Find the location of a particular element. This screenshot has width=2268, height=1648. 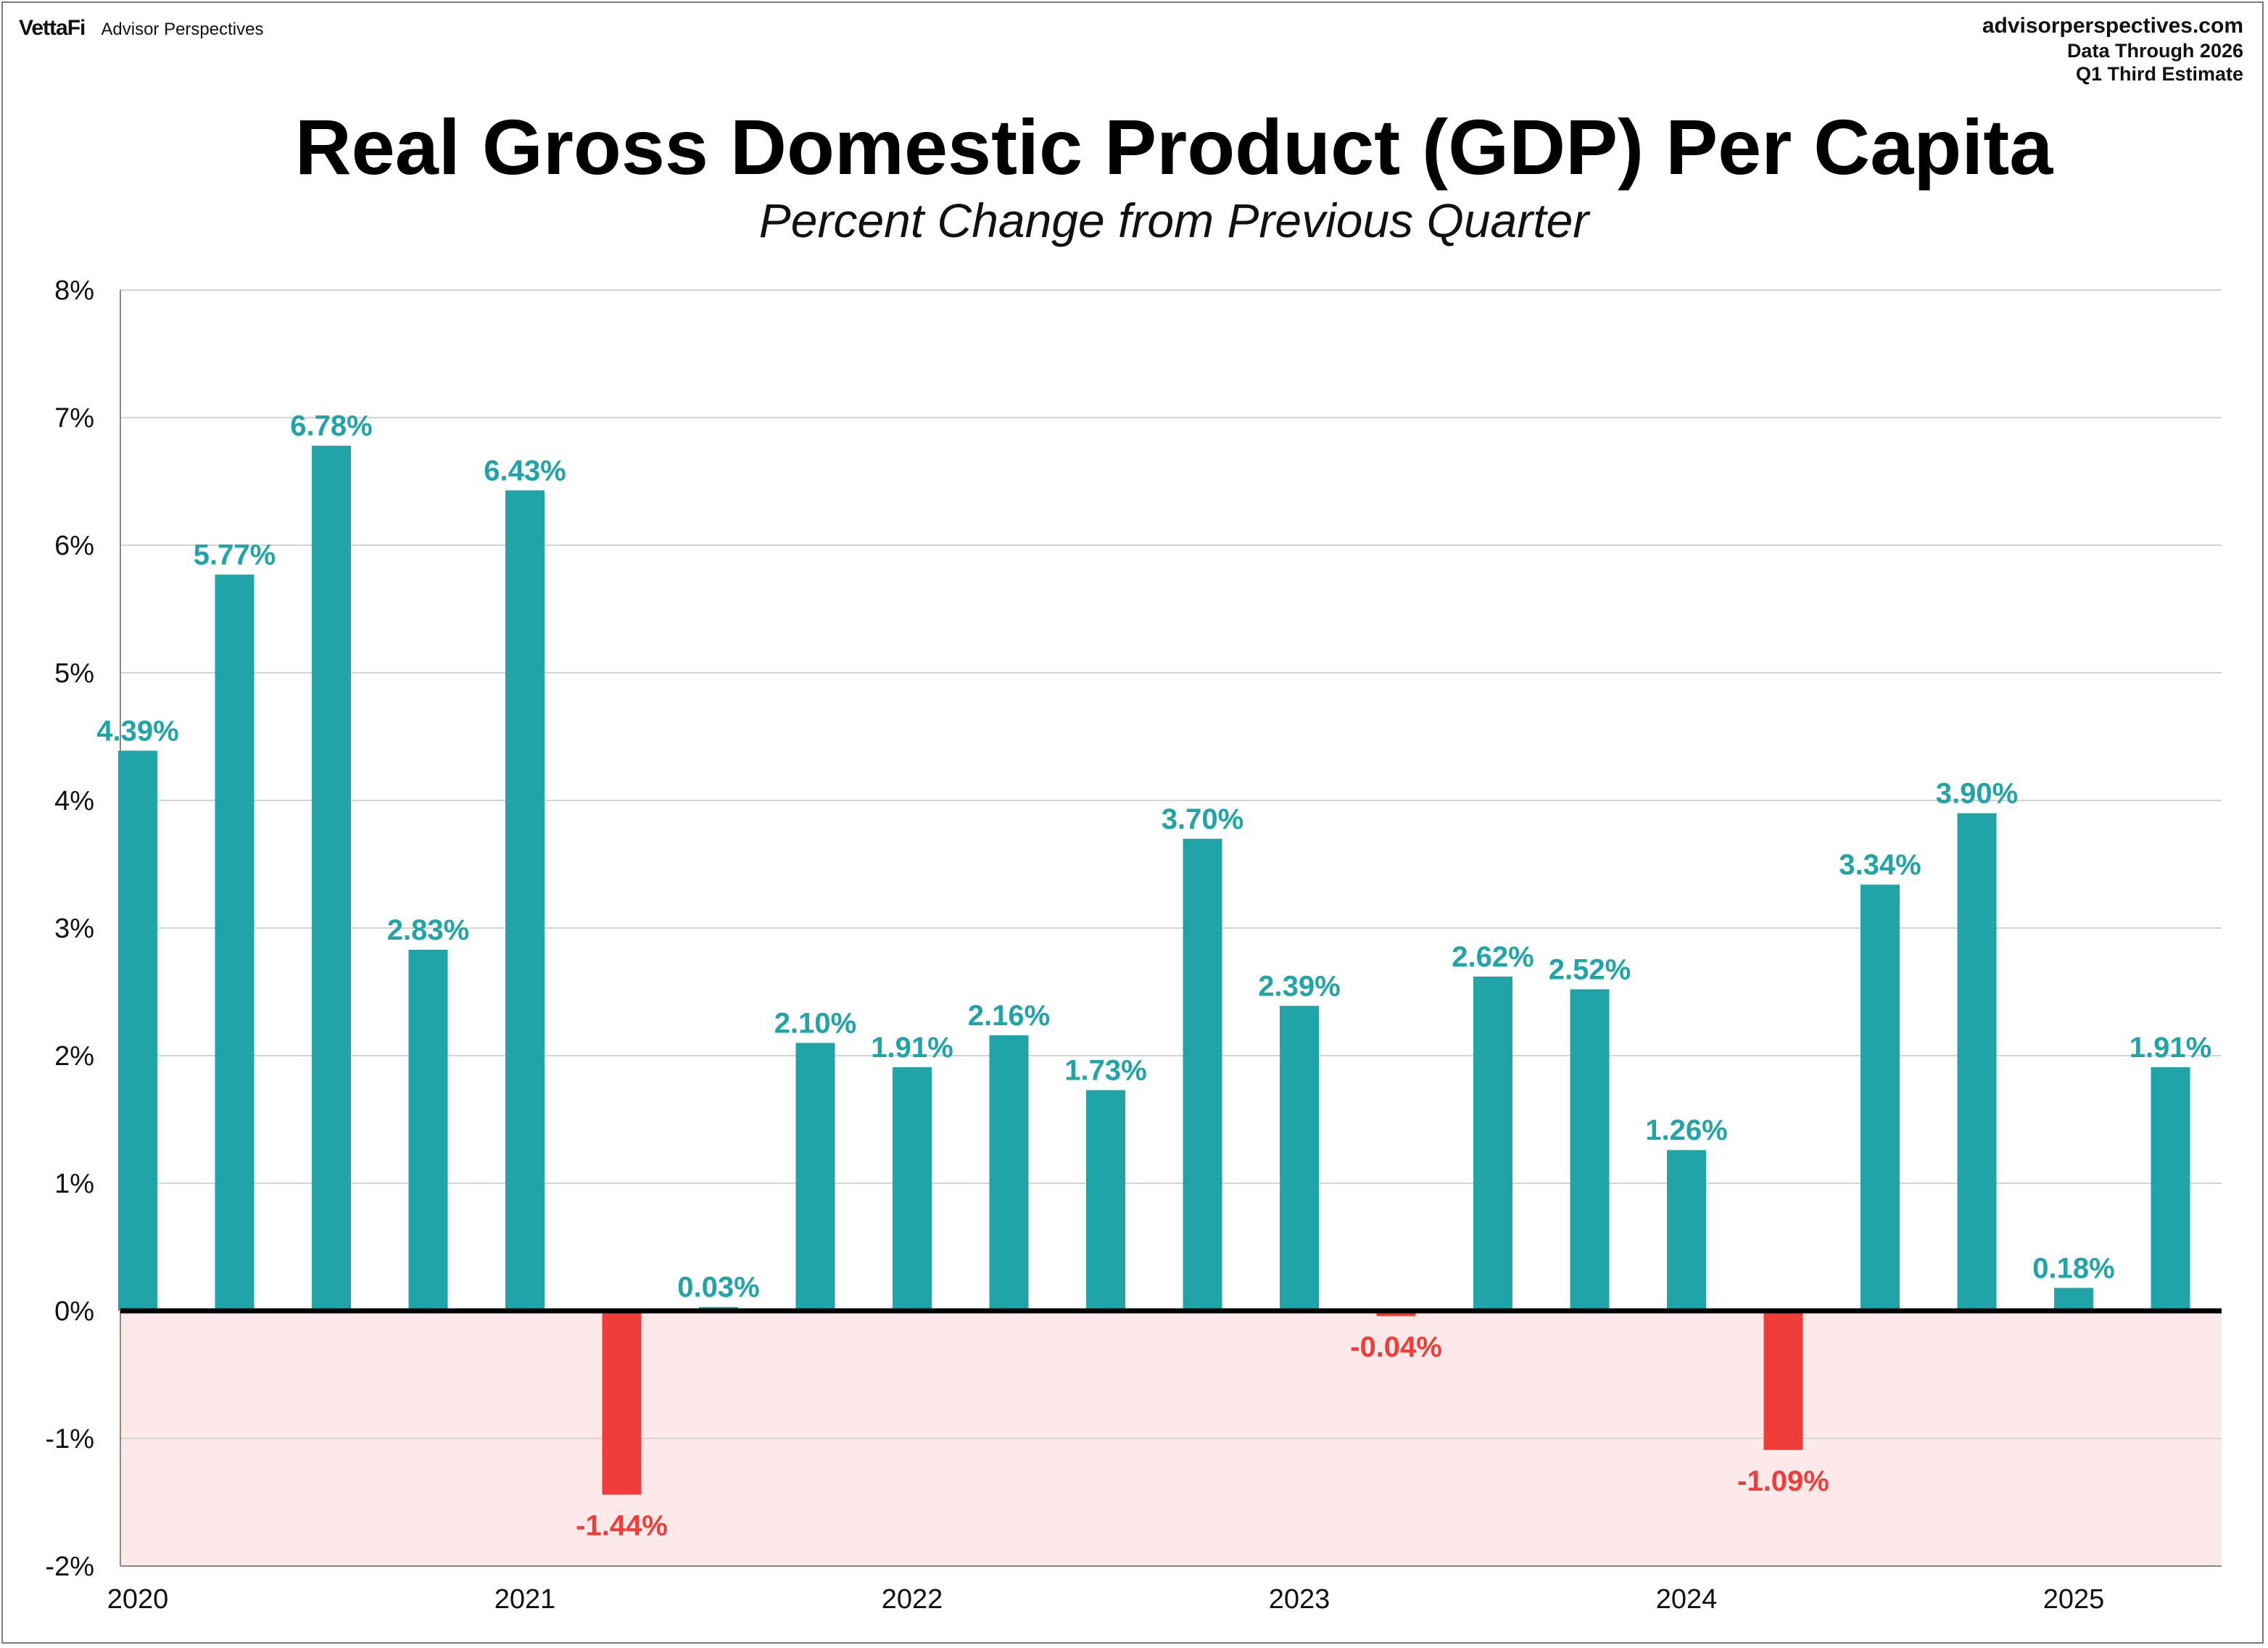

data-label: 2.83% is located at coordinates (428, 930).